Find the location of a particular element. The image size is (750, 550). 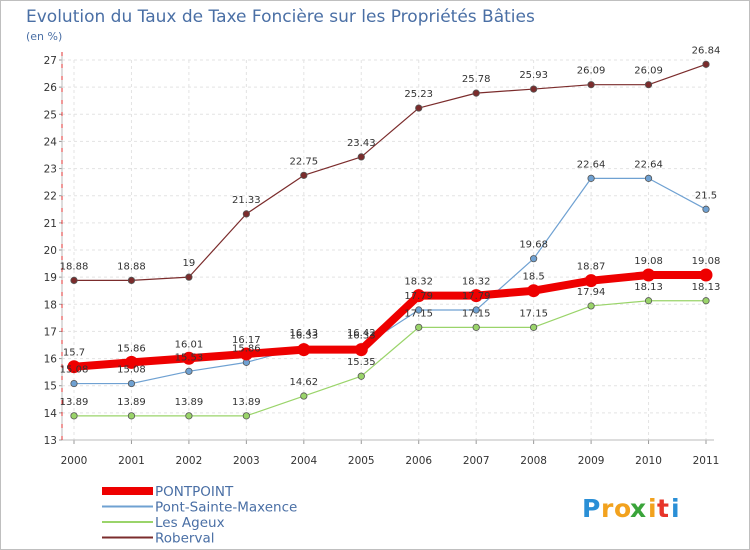

y-tick-label: 21 is located at coordinates (50, 224).